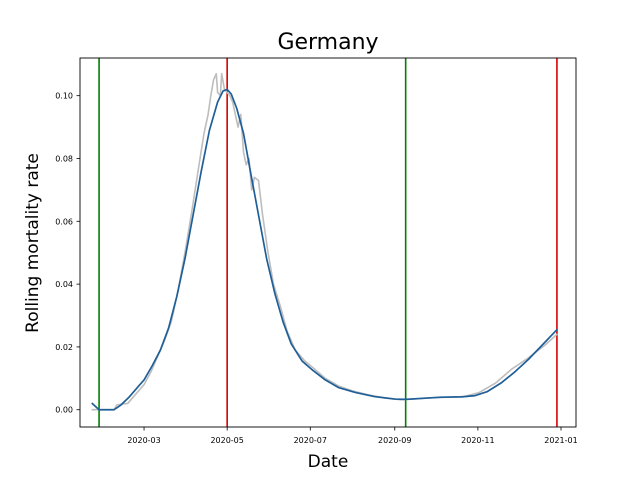 This screenshot has width=640, height=480. I want to click on x-tick-label: 2020-09, so click(394, 440).